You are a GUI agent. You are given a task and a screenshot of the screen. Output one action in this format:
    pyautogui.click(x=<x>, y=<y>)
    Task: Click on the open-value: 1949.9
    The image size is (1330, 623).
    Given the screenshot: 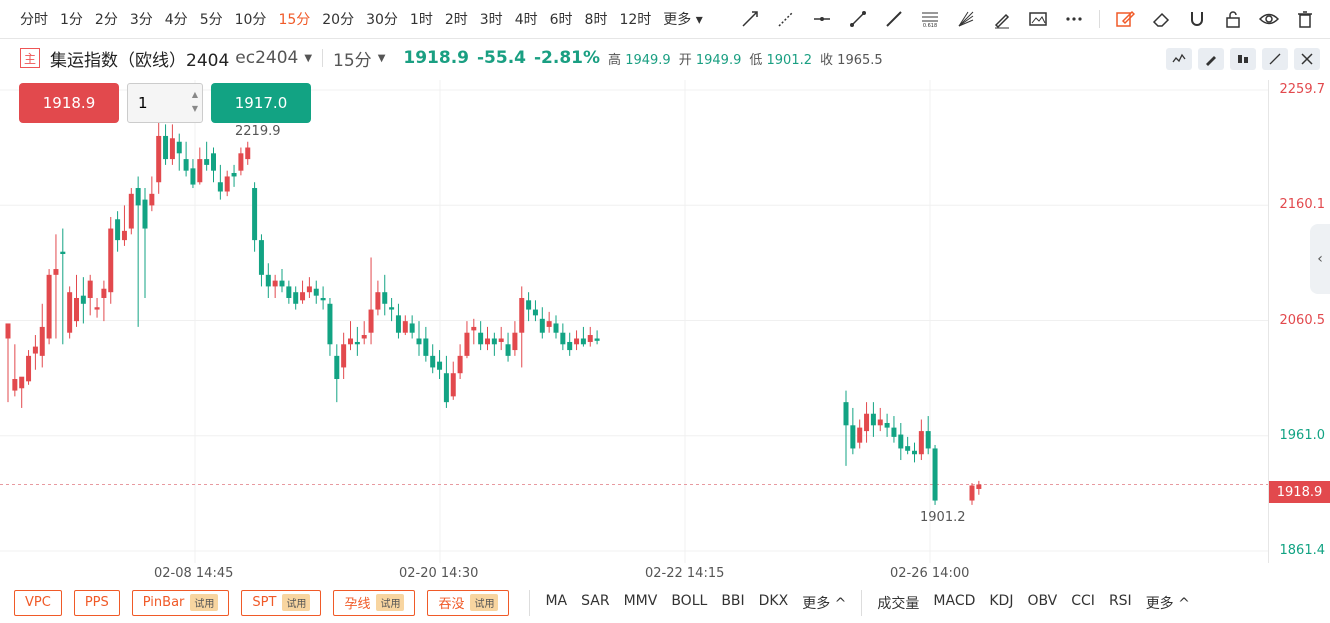 What is the action you would take?
    pyautogui.click(x=718, y=60)
    